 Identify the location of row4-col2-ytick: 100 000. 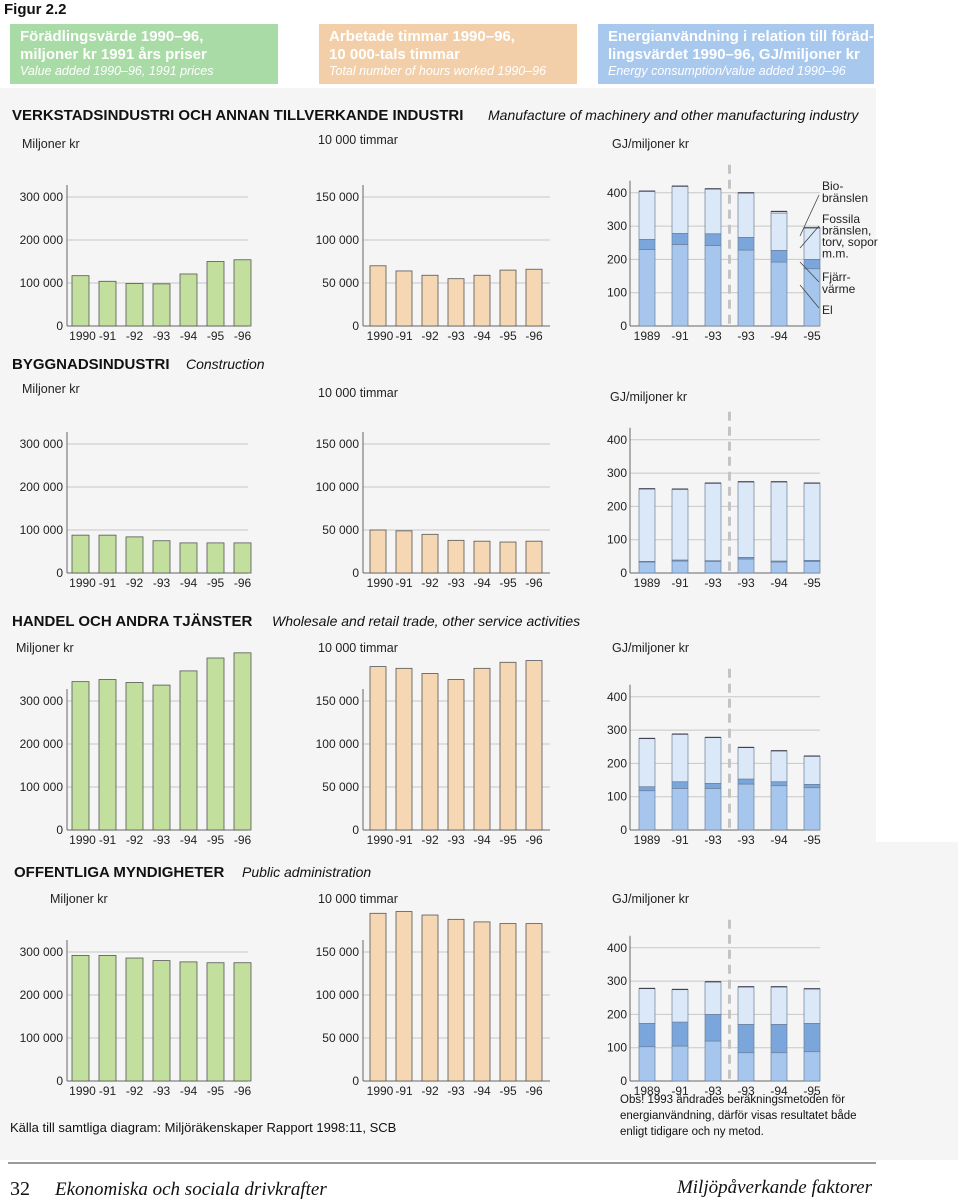
(338, 995).